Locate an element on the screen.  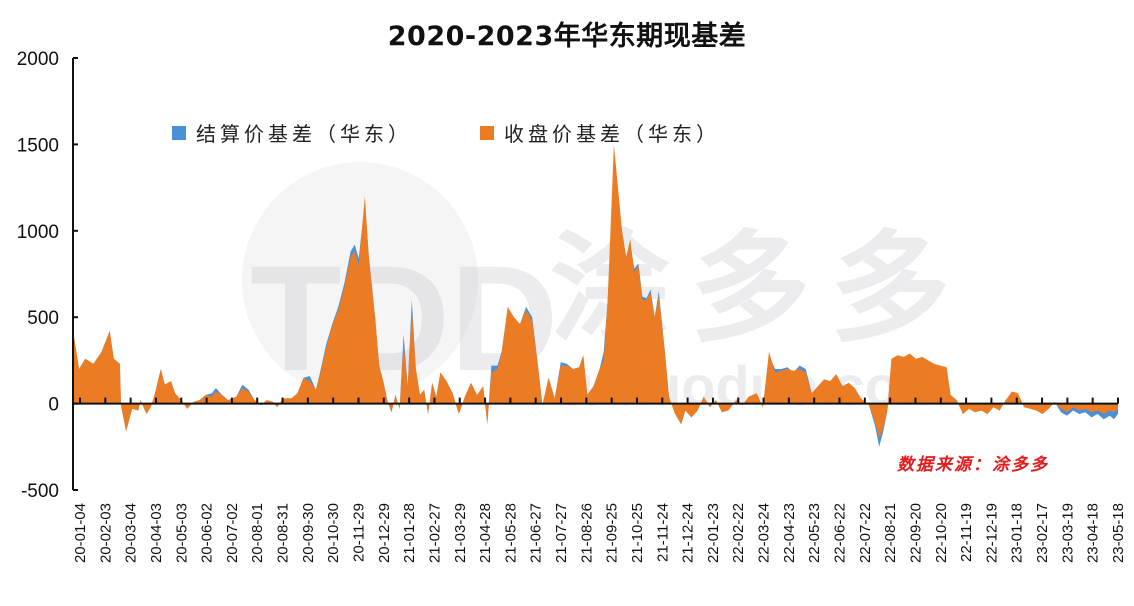
x-tick-label: 21-10-25 is located at coordinates (637, 533).